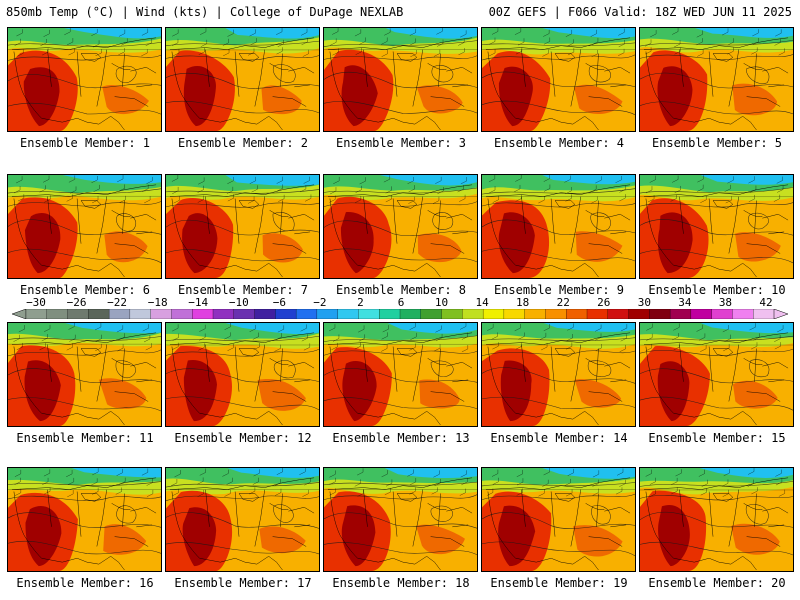  Describe the element at coordinates (604, 302) in the screenshot. I see `colorbar-tick-label: 26` at that location.